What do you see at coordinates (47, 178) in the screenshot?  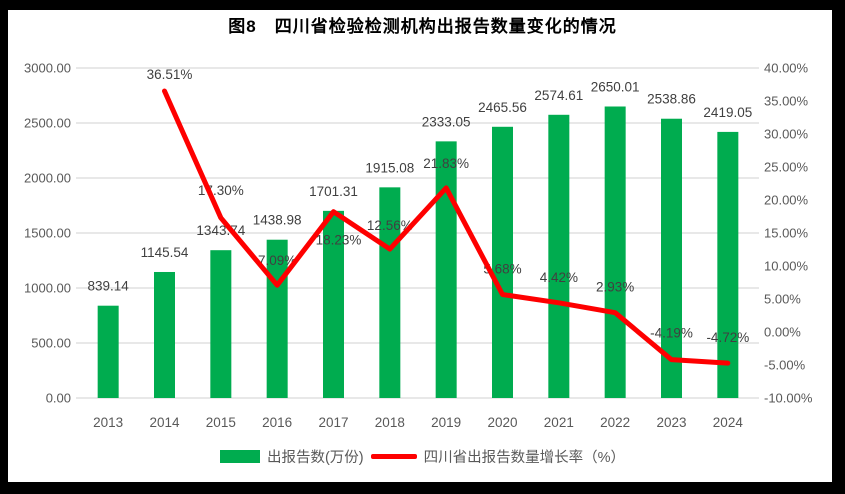 I see `left-axis-tick: 2000.00` at bounding box center [47, 178].